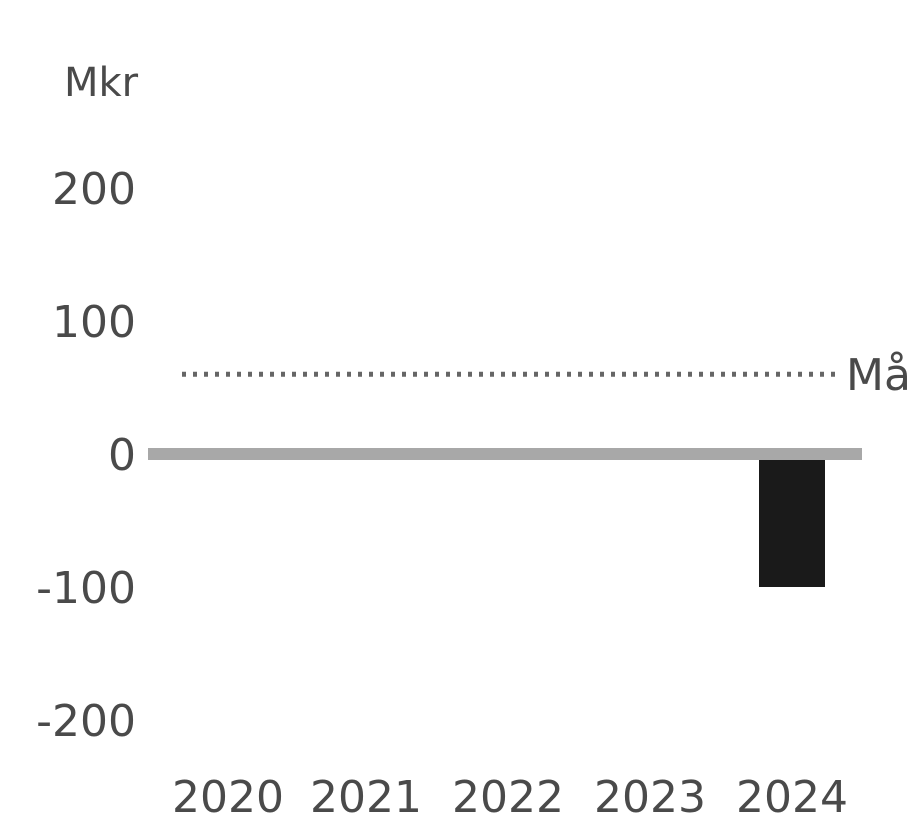 This screenshot has width=908, height=832. Describe the element at coordinates (366, 797) in the screenshot. I see `x-tick-label: 2021` at that location.